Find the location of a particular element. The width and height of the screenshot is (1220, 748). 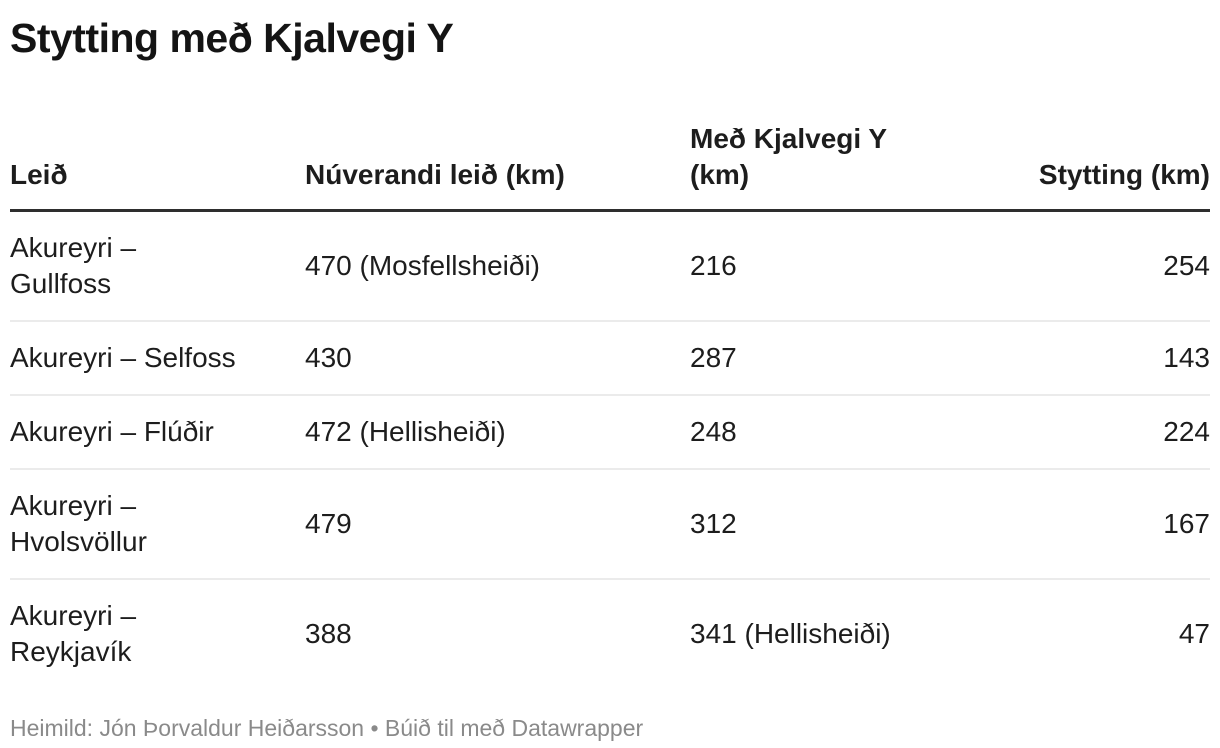

page-title: Stytting með Kjalvegi Y is located at coordinates (232, 38).